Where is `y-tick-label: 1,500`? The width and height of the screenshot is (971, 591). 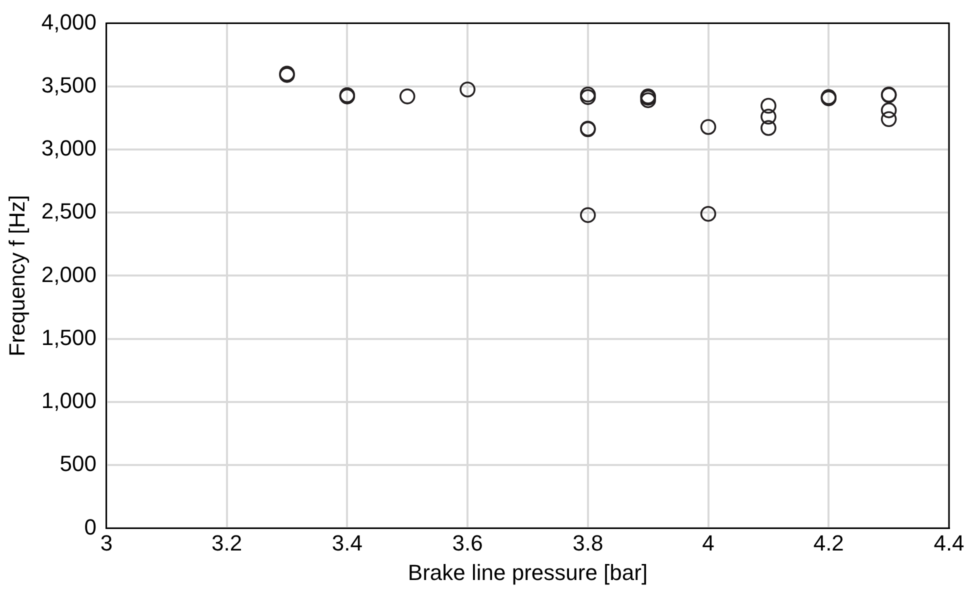 y-tick-label: 1,500 is located at coordinates (68, 337).